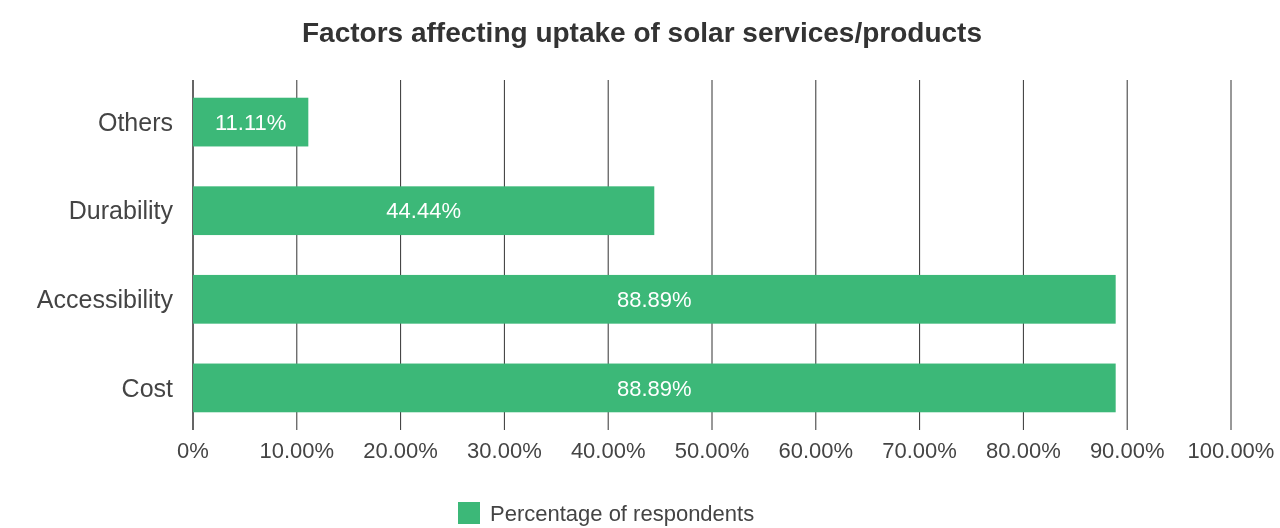  What do you see at coordinates (193, 450) in the screenshot?
I see `x-tick-label: 0%` at bounding box center [193, 450].